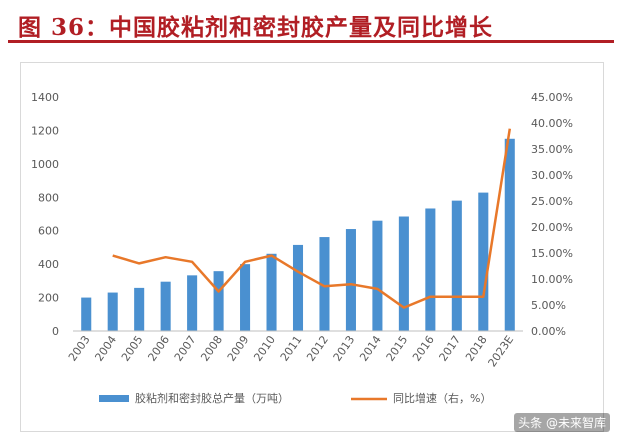 The width and height of the screenshot is (622, 442). I want to click on figure-title: 图 36：中国胶粘剂和密封胶产量及同比增长, so click(256, 27).